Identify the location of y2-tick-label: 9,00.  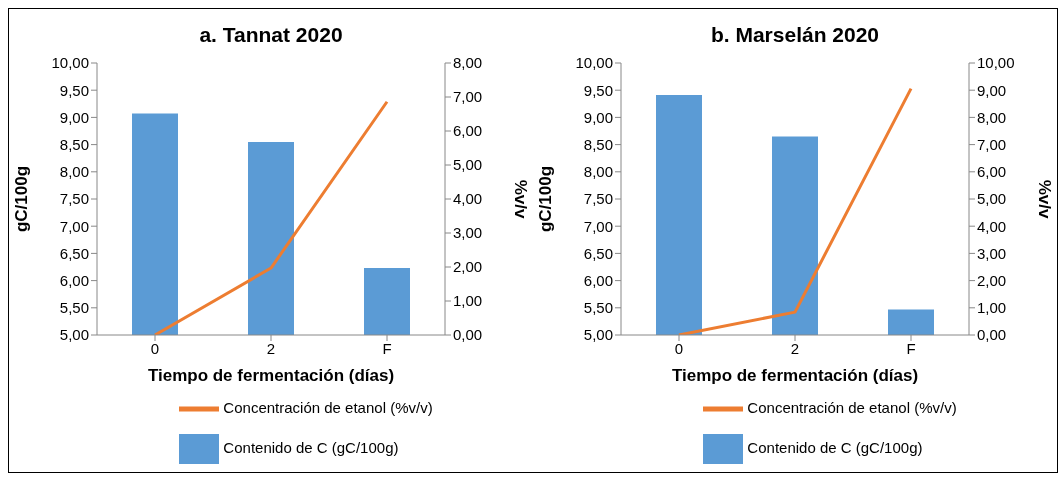
(992, 90).